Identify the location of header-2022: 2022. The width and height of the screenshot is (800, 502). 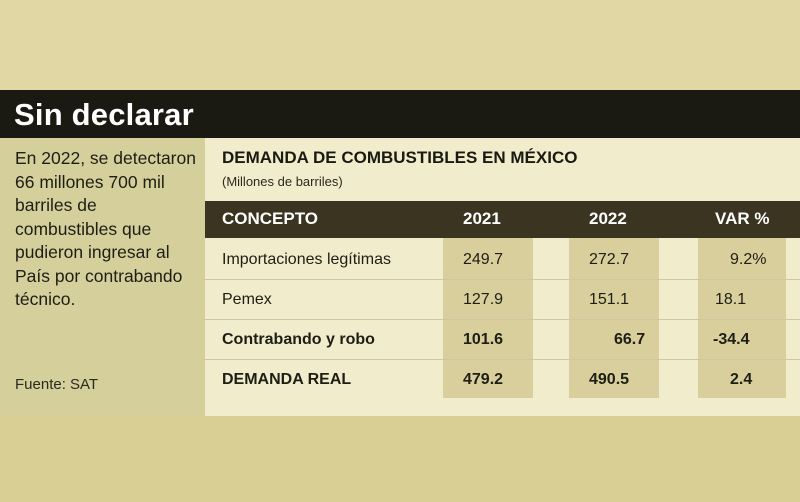
(608, 218).